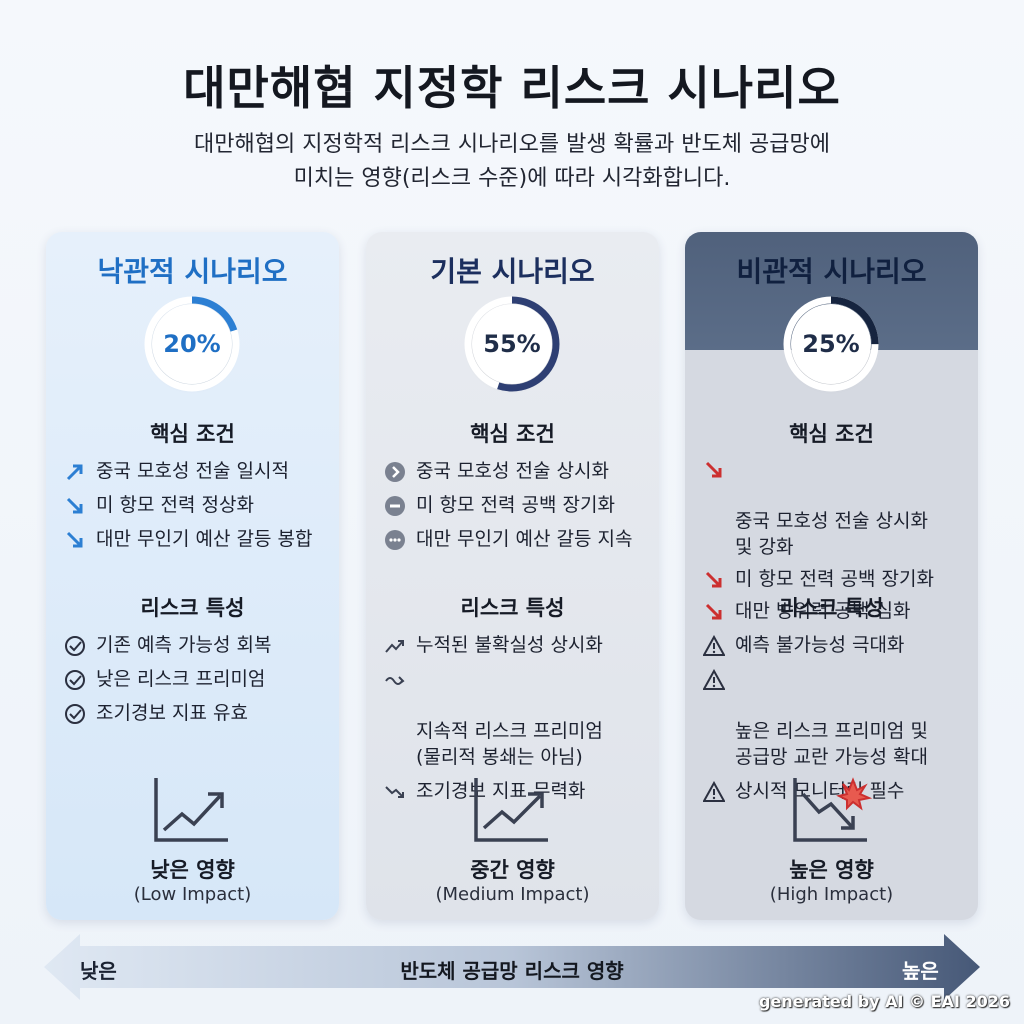 The width and height of the screenshot is (1024, 1024). I want to click on list-item: 조기경보 지표 유효, so click(199, 713).